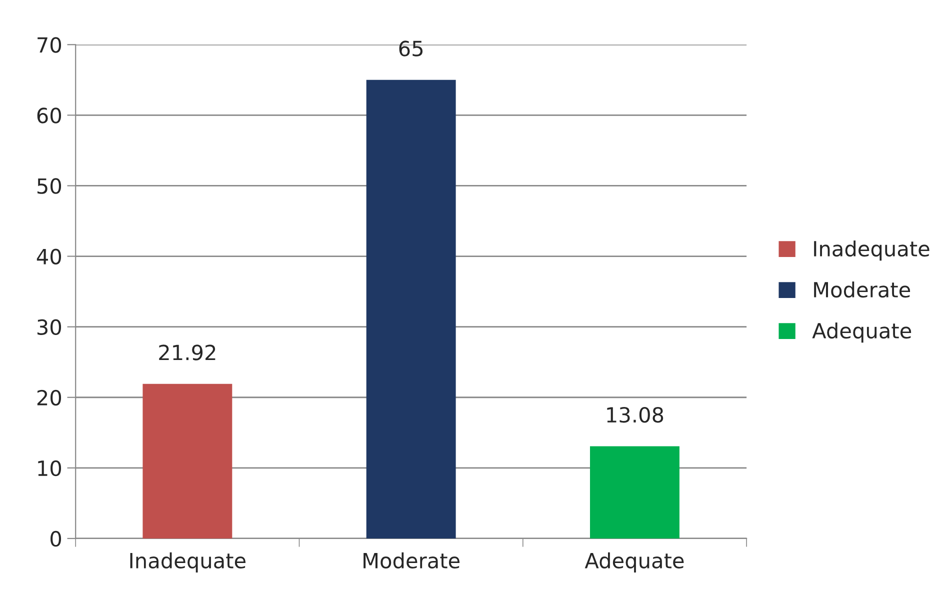 The image size is (945, 595). What do you see at coordinates (411, 48) in the screenshot?
I see `data-label: 65` at bounding box center [411, 48].